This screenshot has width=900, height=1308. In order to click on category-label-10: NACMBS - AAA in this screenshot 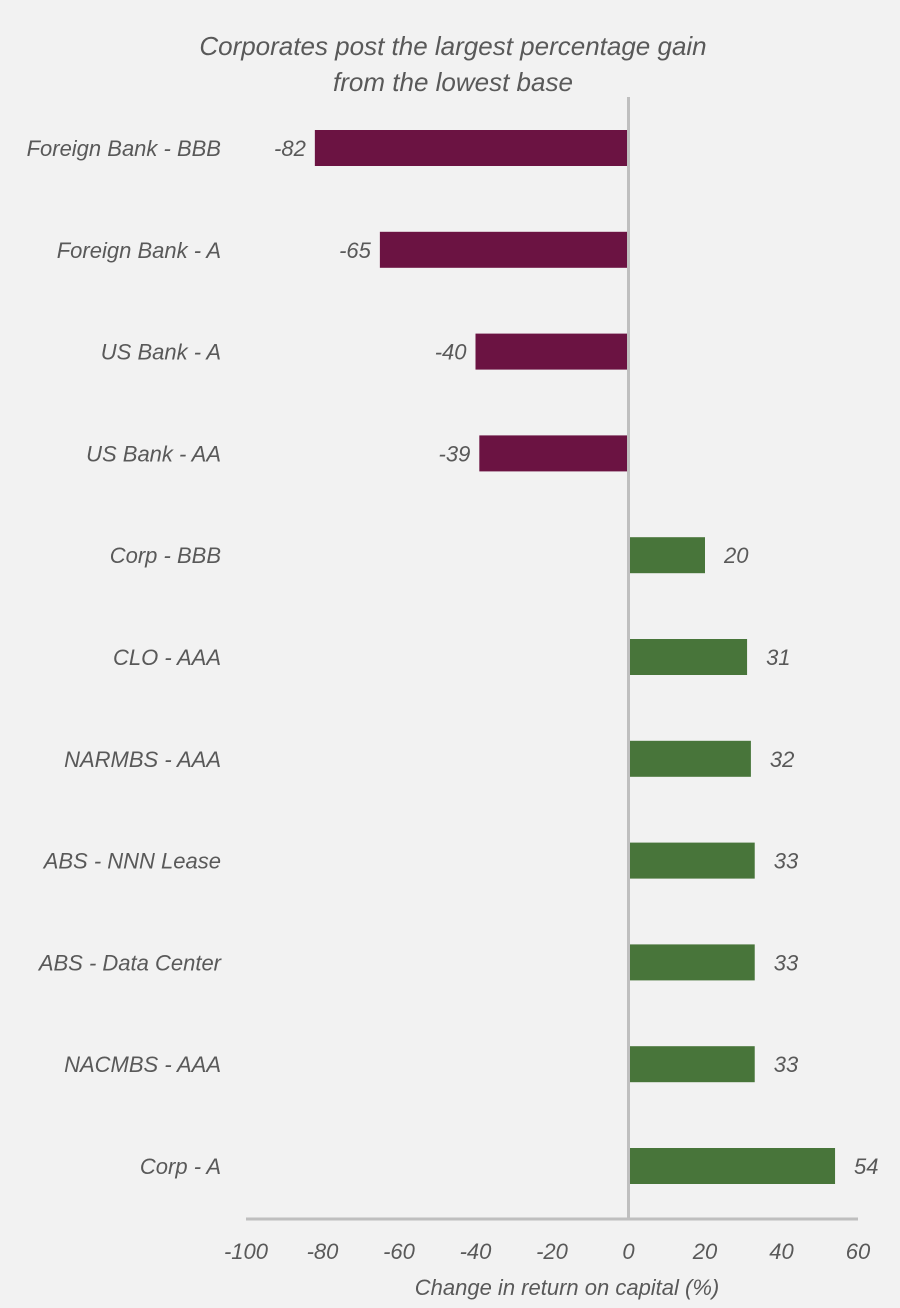, I will do `click(142, 1064)`.